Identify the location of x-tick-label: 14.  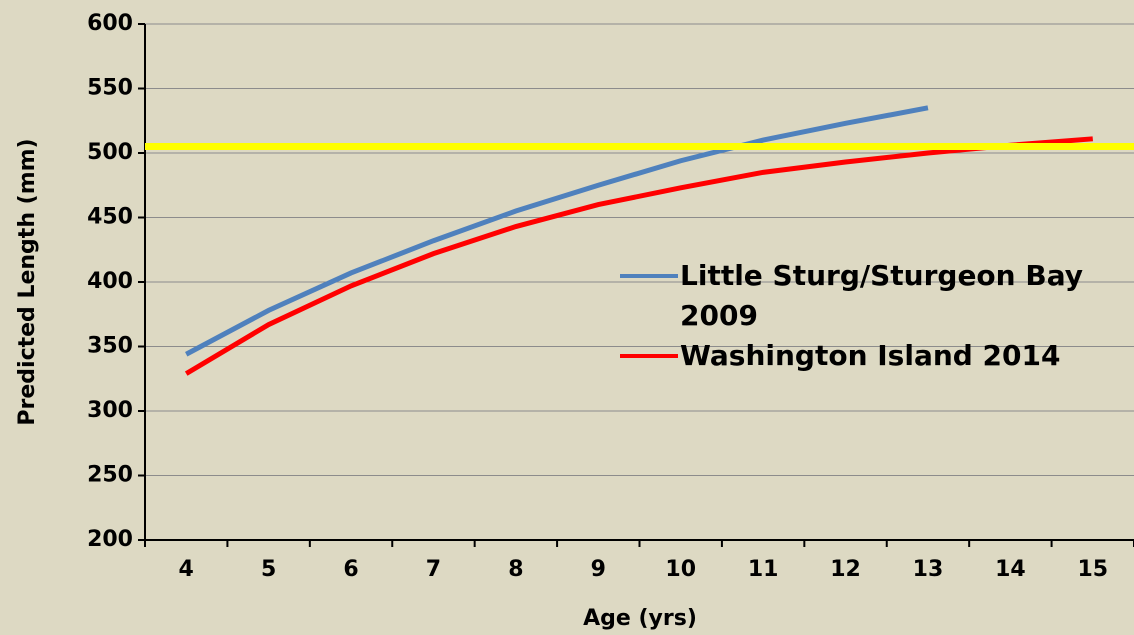
(1010, 569).